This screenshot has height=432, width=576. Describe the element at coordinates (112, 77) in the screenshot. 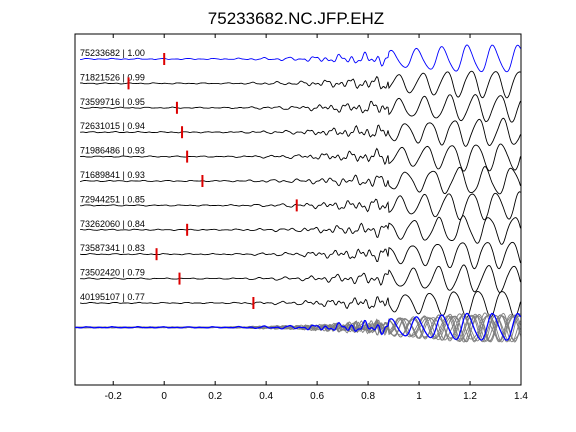

I see `trace-label-71821526: 71821526 | 0.99` at that location.